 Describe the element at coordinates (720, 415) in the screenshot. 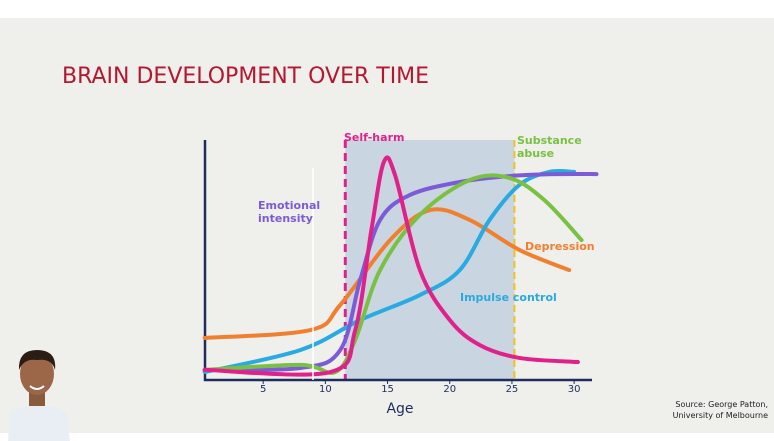

I see `source-line: University of Melbourne` at that location.